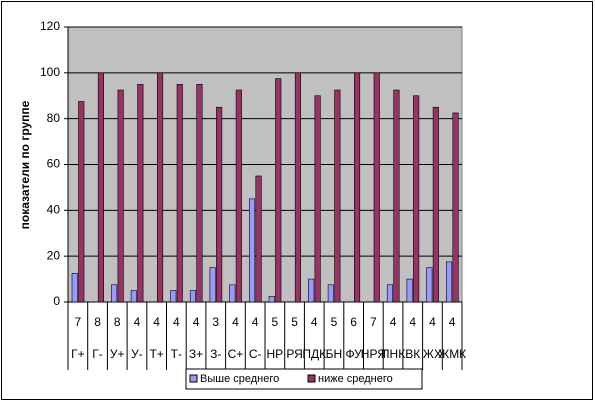 This screenshot has height=402, width=595. What do you see at coordinates (236, 354) in the screenshot?
I see `x-tick-label: С+` at bounding box center [236, 354].